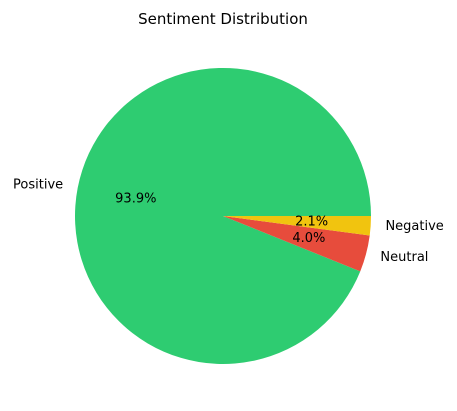  What do you see at coordinates (135, 199) in the screenshot?
I see `percent-label-positive: 93.9%` at bounding box center [135, 199].